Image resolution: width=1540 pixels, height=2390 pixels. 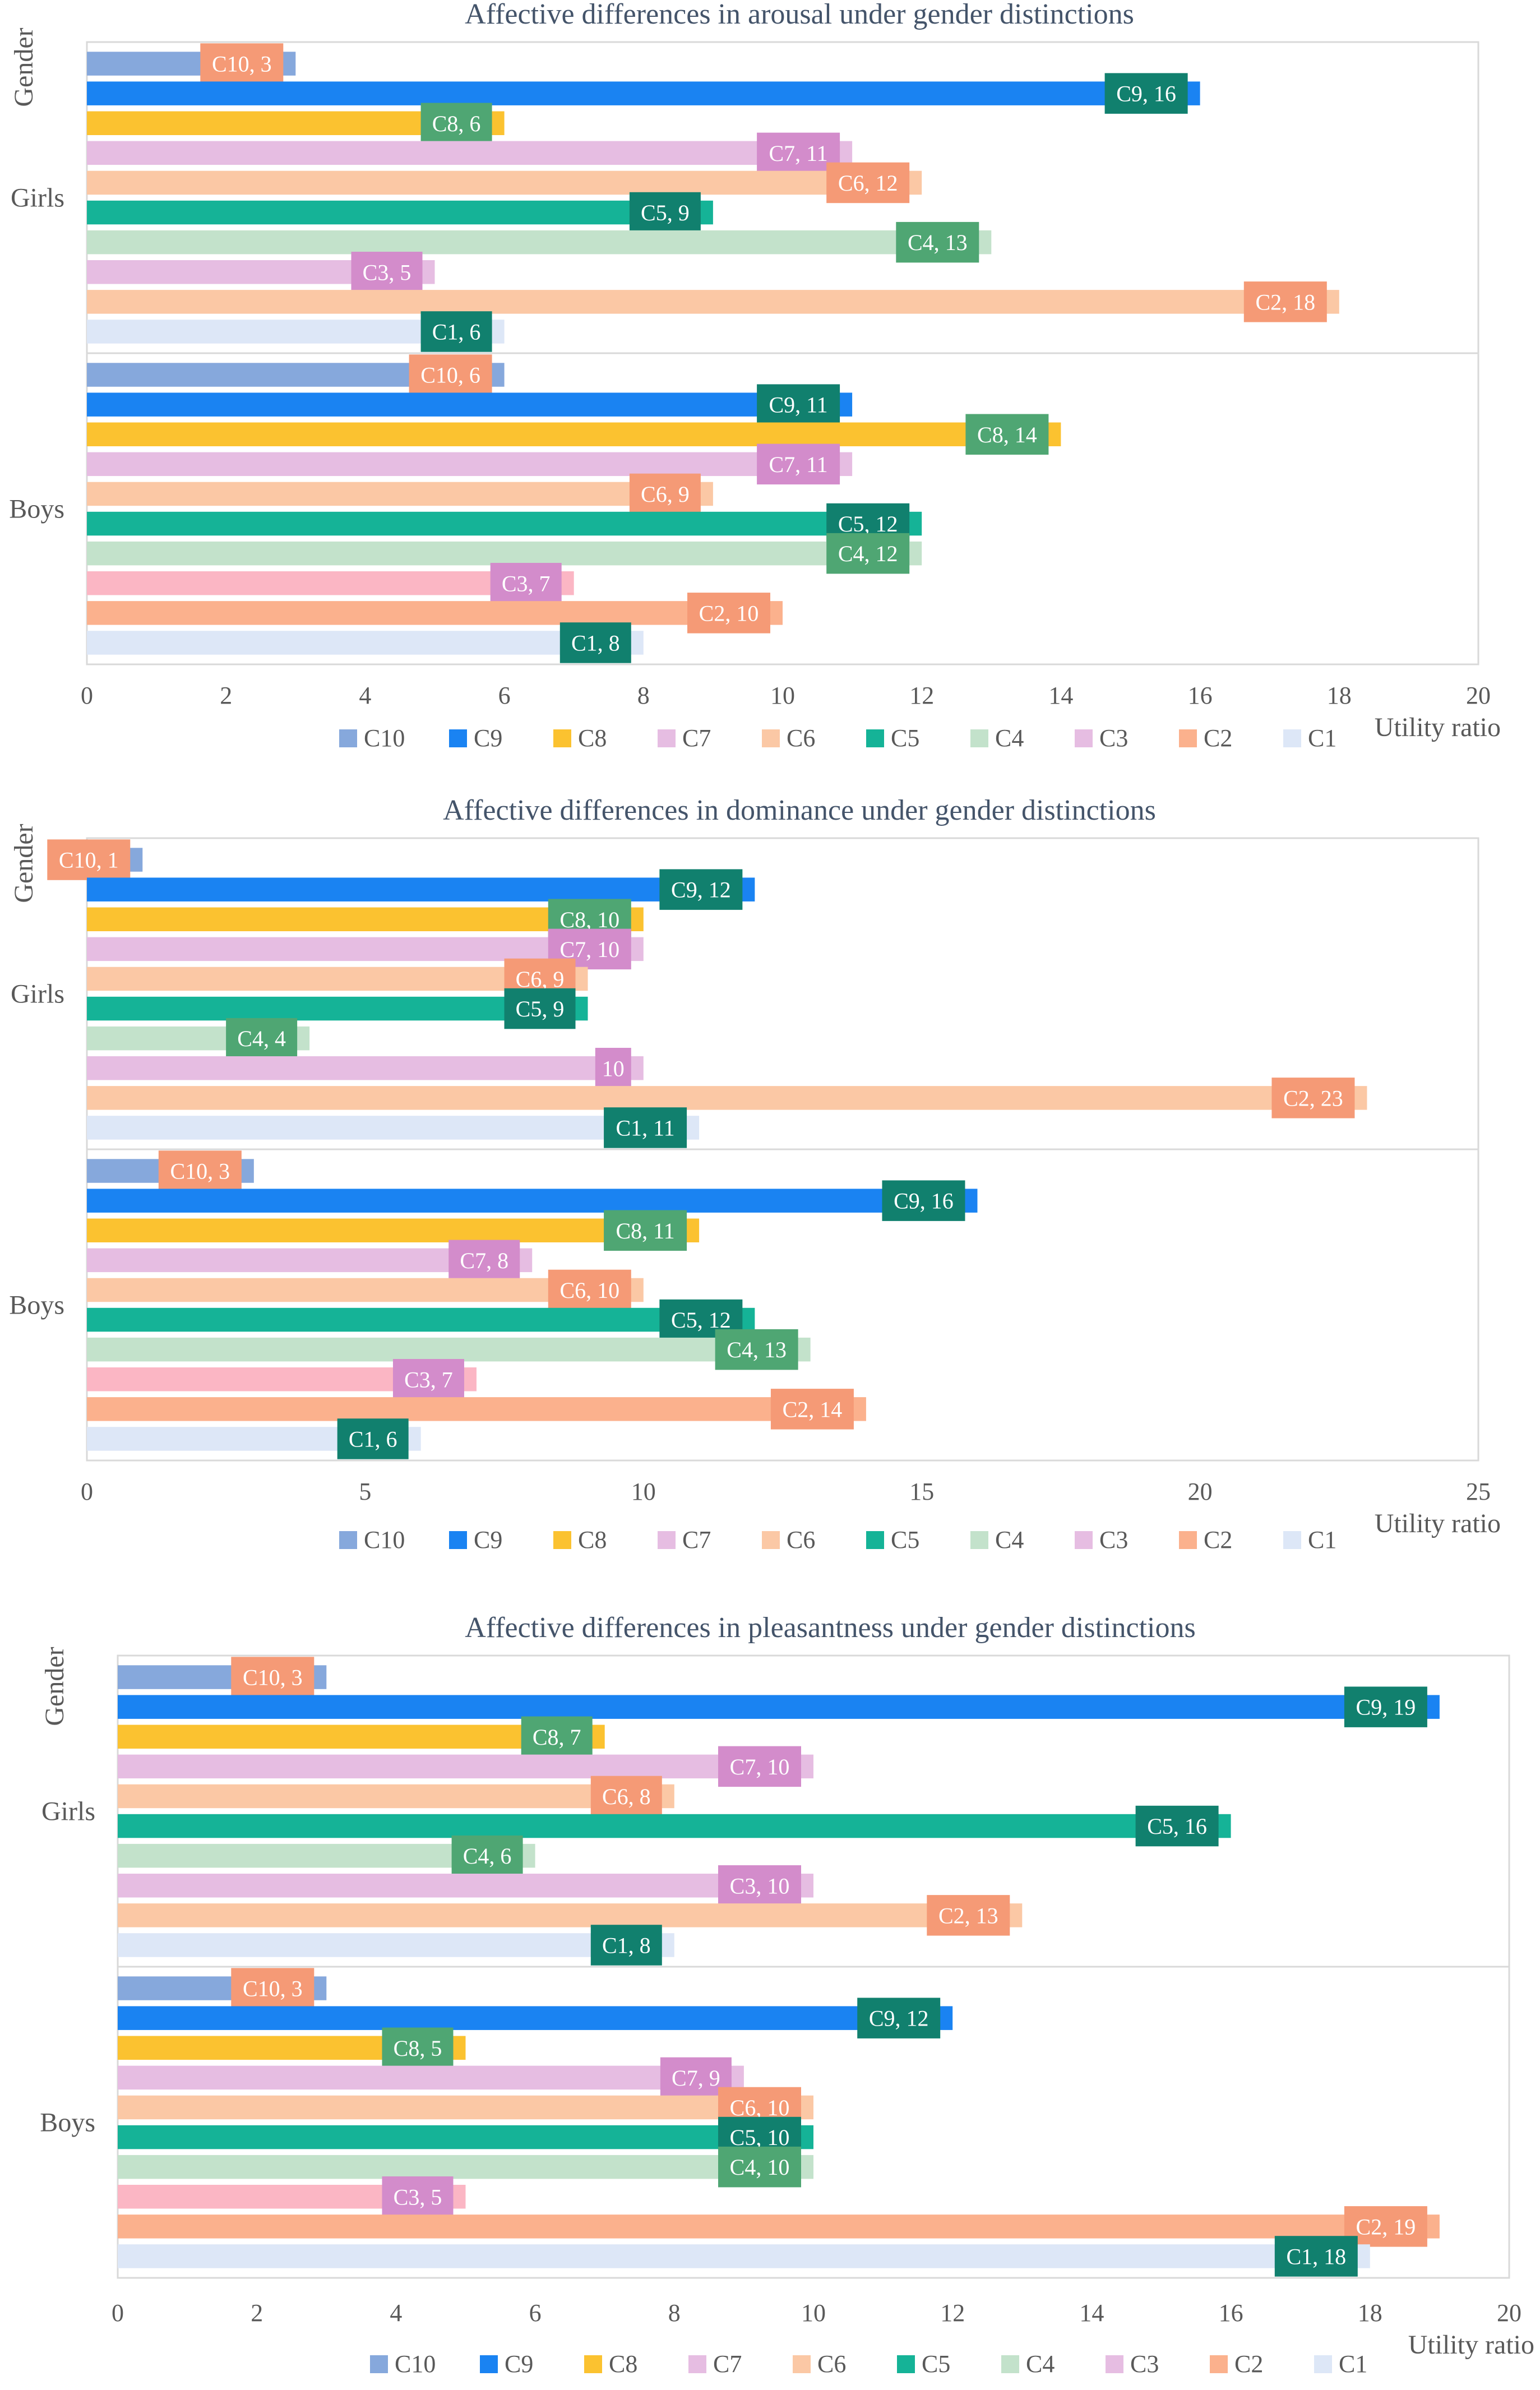 I want to click on pleasantness-legend-label-c4: C4, so click(x=1040, y=2364).